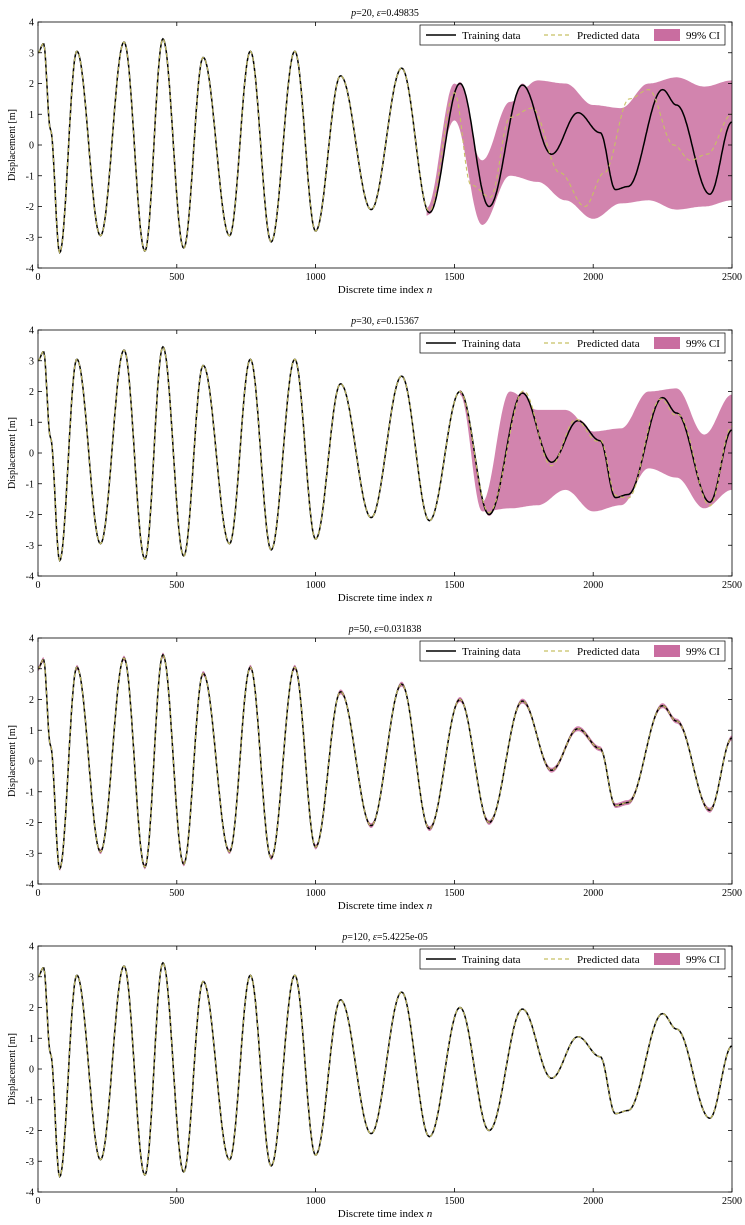  Describe the element at coordinates (384, 13) in the screenshot. I see `chart-title: p=20, ε=0.49835` at that location.